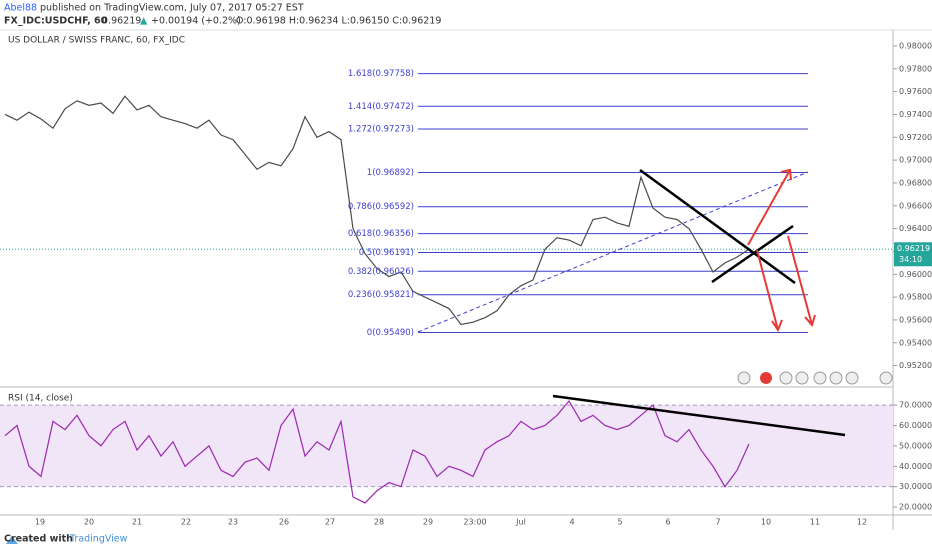  I want to click on chart-title: US DOLLAR / SWISS FRANC, 60, FX_IDC, so click(96, 41).